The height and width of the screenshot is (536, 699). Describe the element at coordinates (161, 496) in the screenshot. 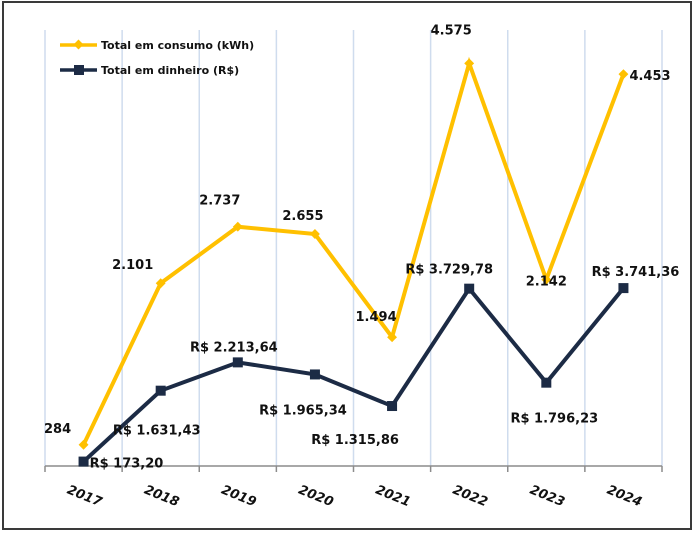

I see `x-tick-label: 2018` at that location.